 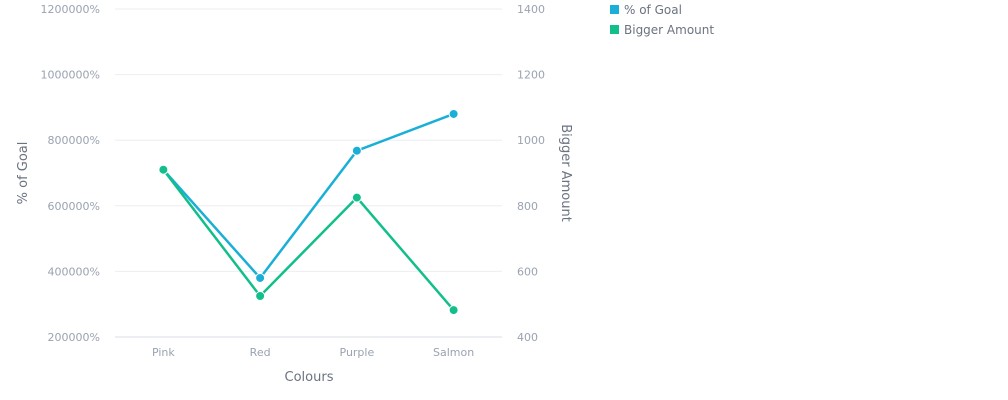 I want to click on legend: % of Goal Bigger Amount, so click(x=662, y=20).